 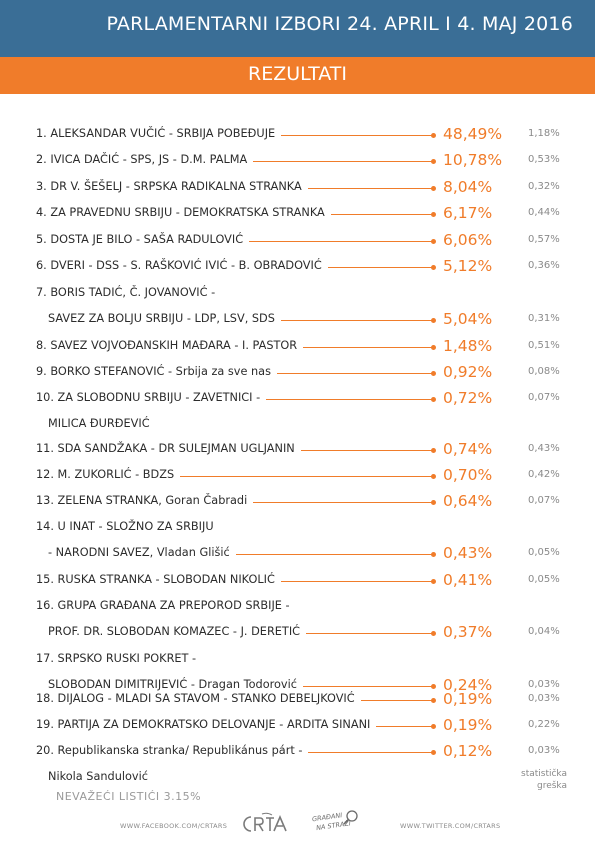 I want to click on party-label-continued: MILICA ĐURĐEVIĆ, so click(x=99, y=423).